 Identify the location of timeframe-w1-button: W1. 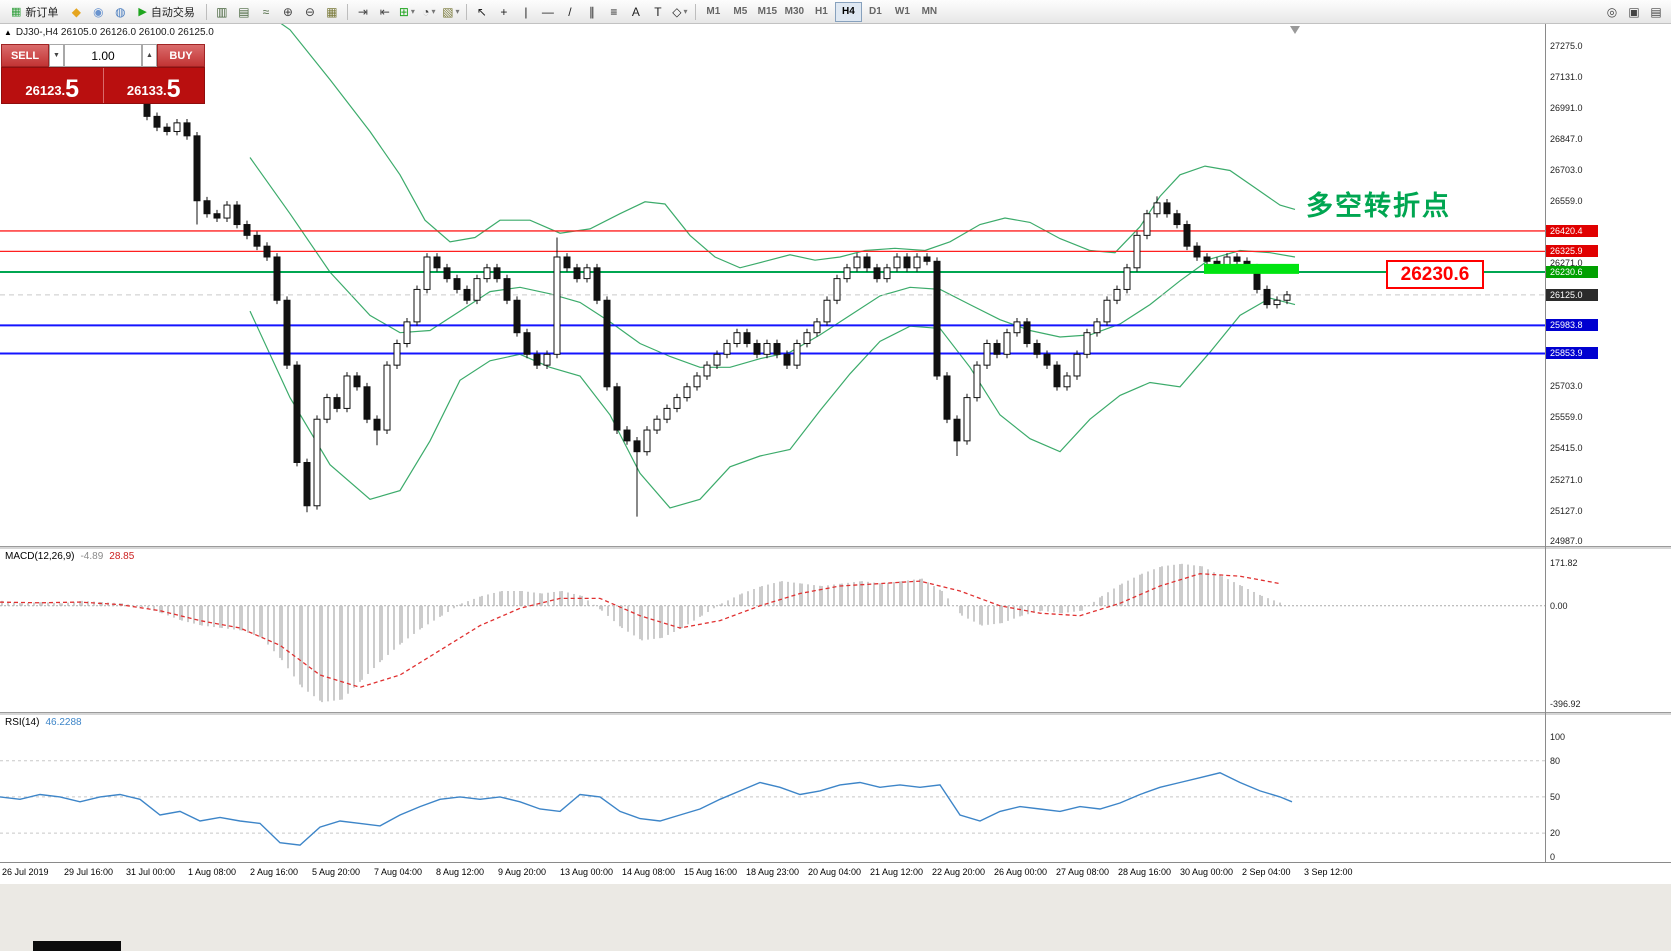
(902, 11).